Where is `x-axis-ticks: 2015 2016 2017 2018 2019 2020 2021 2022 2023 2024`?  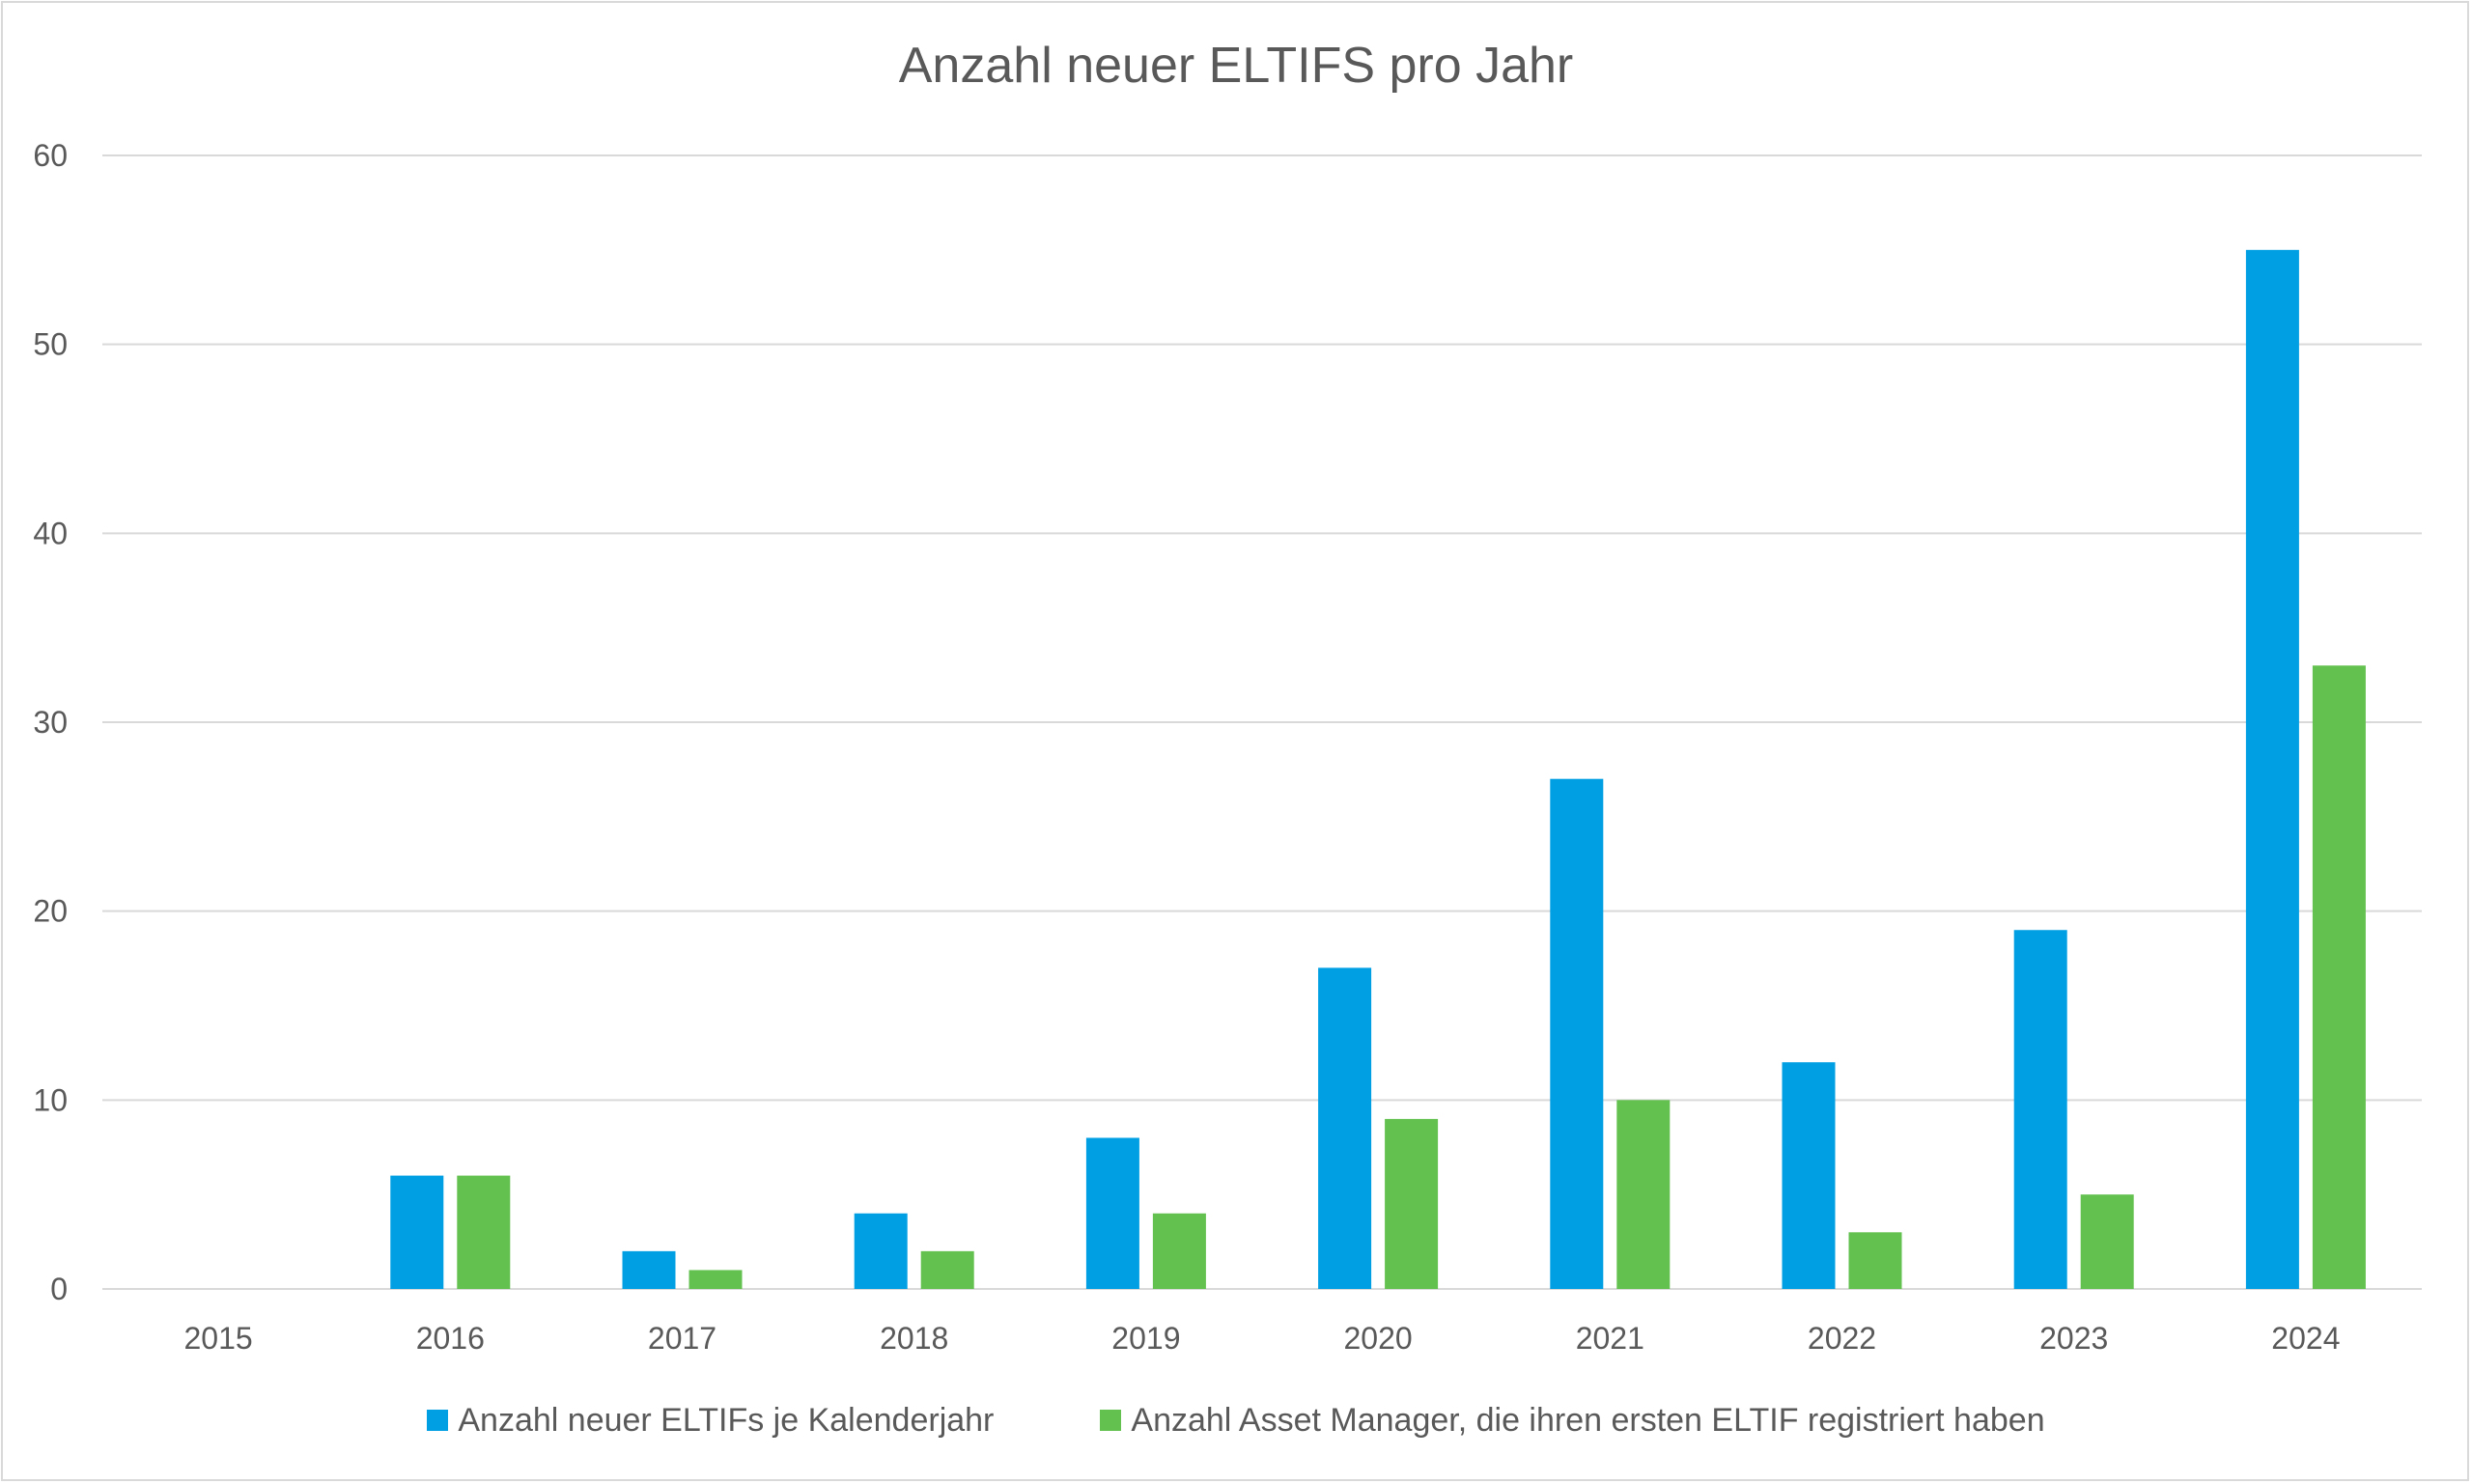
x-axis-ticks: 2015 2016 2017 2018 2019 2020 2021 2022 2023 2024 is located at coordinates (1262, 1339).